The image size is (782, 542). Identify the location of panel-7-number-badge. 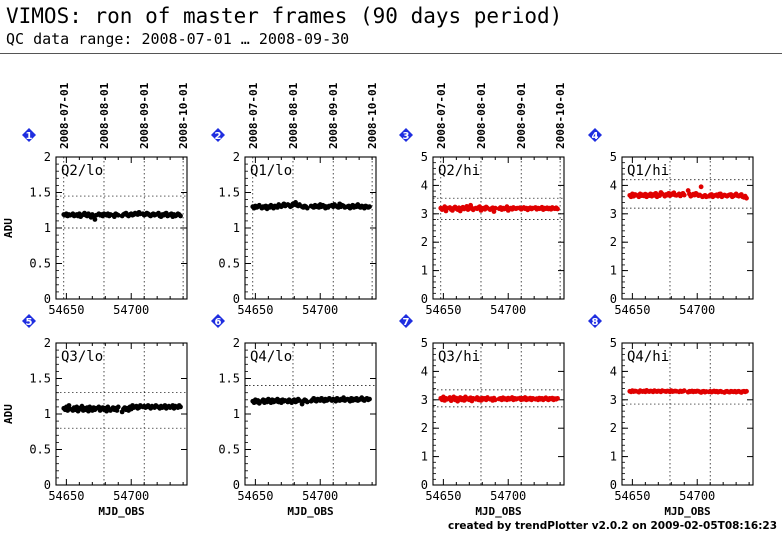
(406, 321).